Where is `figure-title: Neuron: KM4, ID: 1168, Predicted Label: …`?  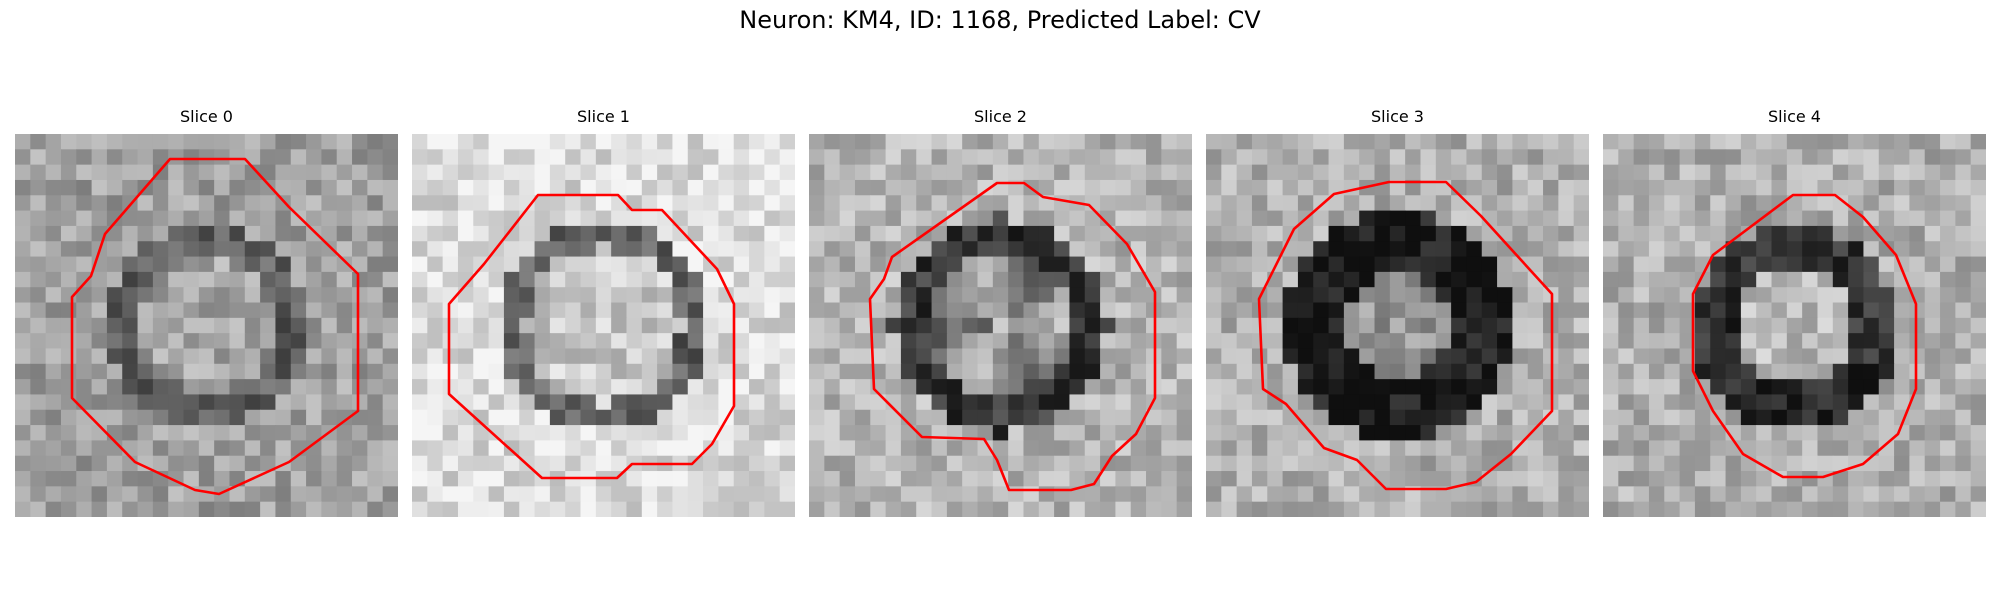
figure-title: Neuron: KM4, ID: 1168, Predicted Label: … is located at coordinates (1000, 20).